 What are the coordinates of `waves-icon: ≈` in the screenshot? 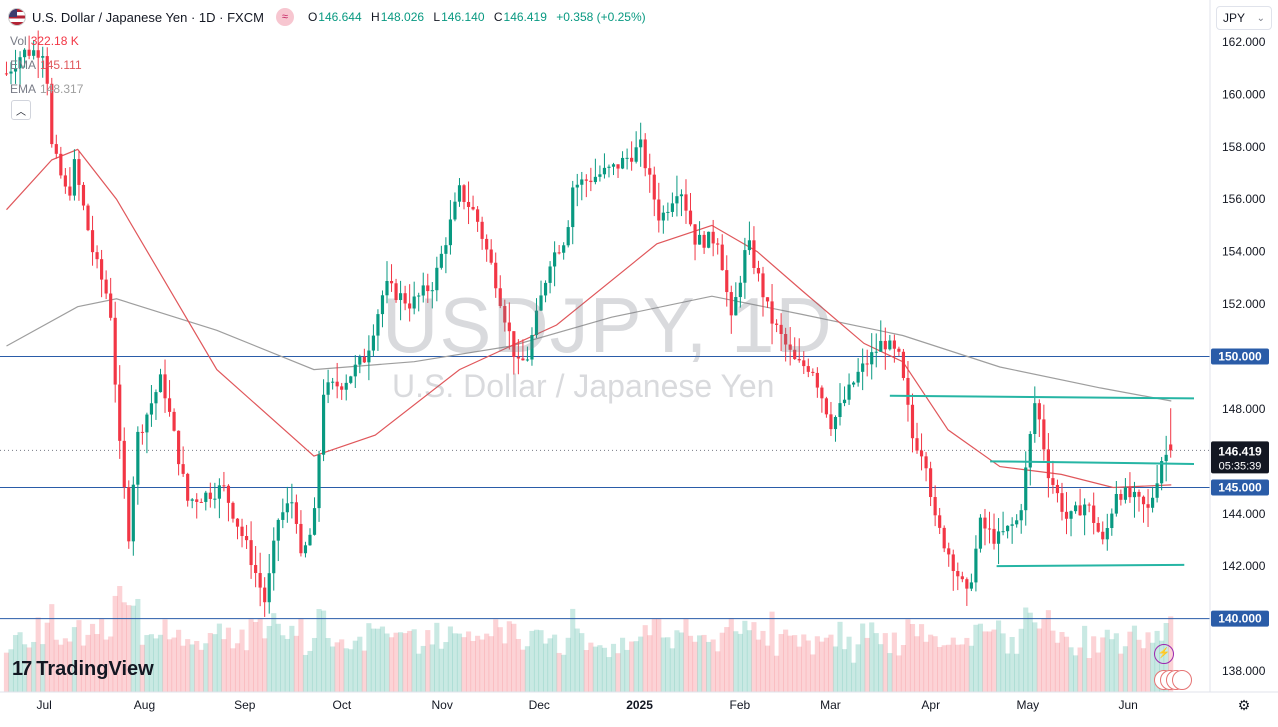 It's located at (284, 17).